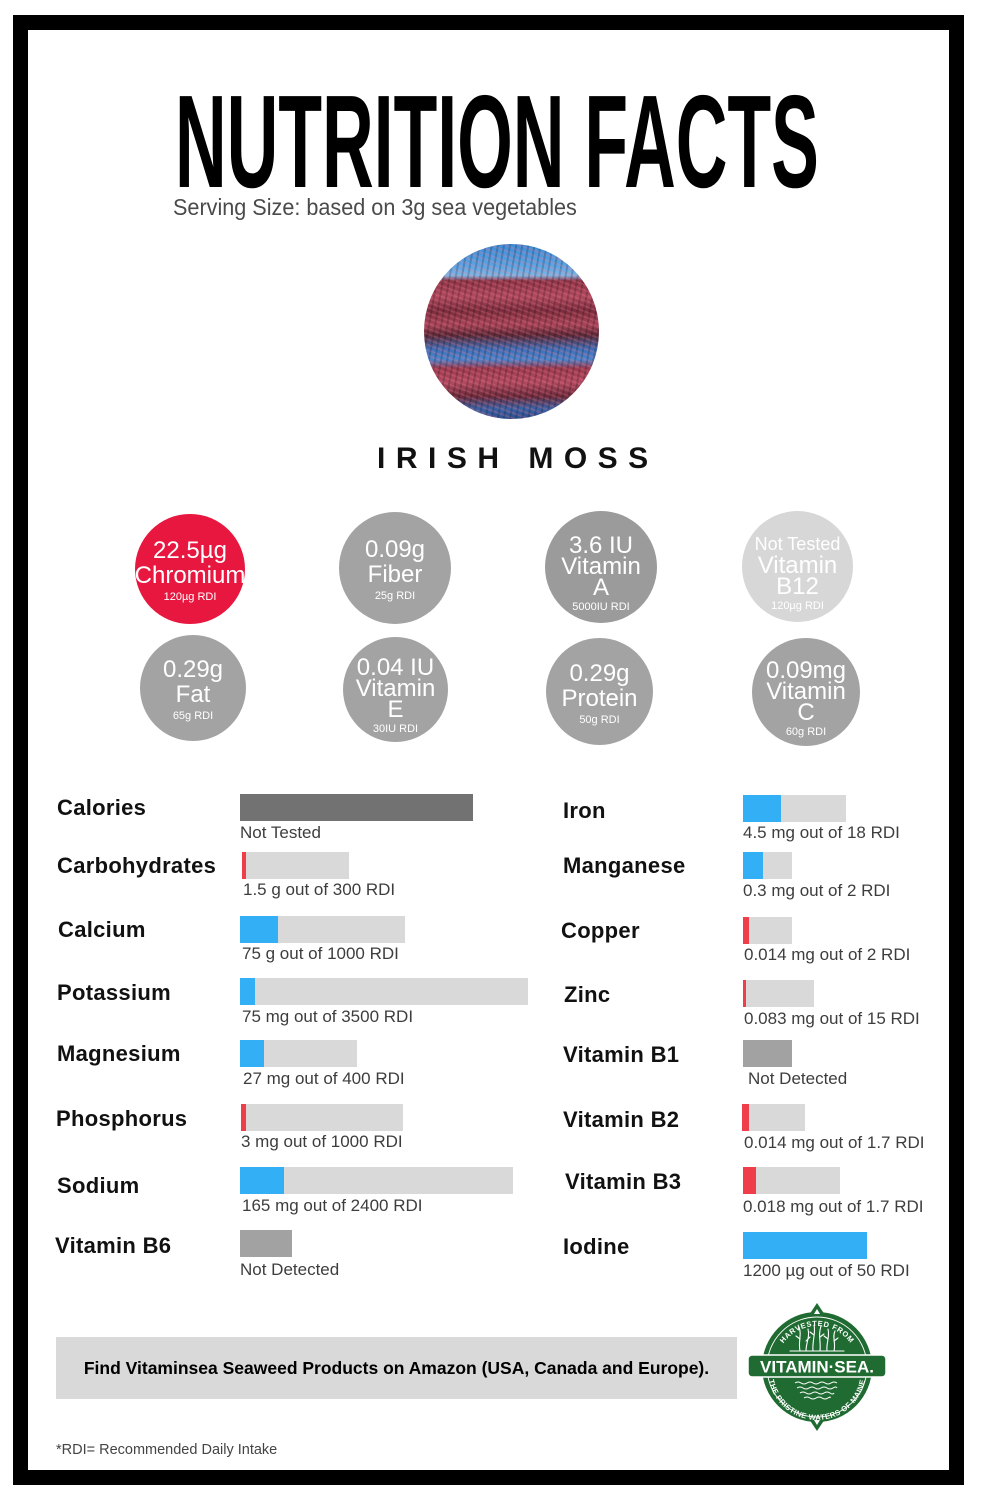 The height and width of the screenshot is (1500, 981). What do you see at coordinates (806, 670) in the screenshot?
I see `circle-value: 0.09mg` at bounding box center [806, 670].